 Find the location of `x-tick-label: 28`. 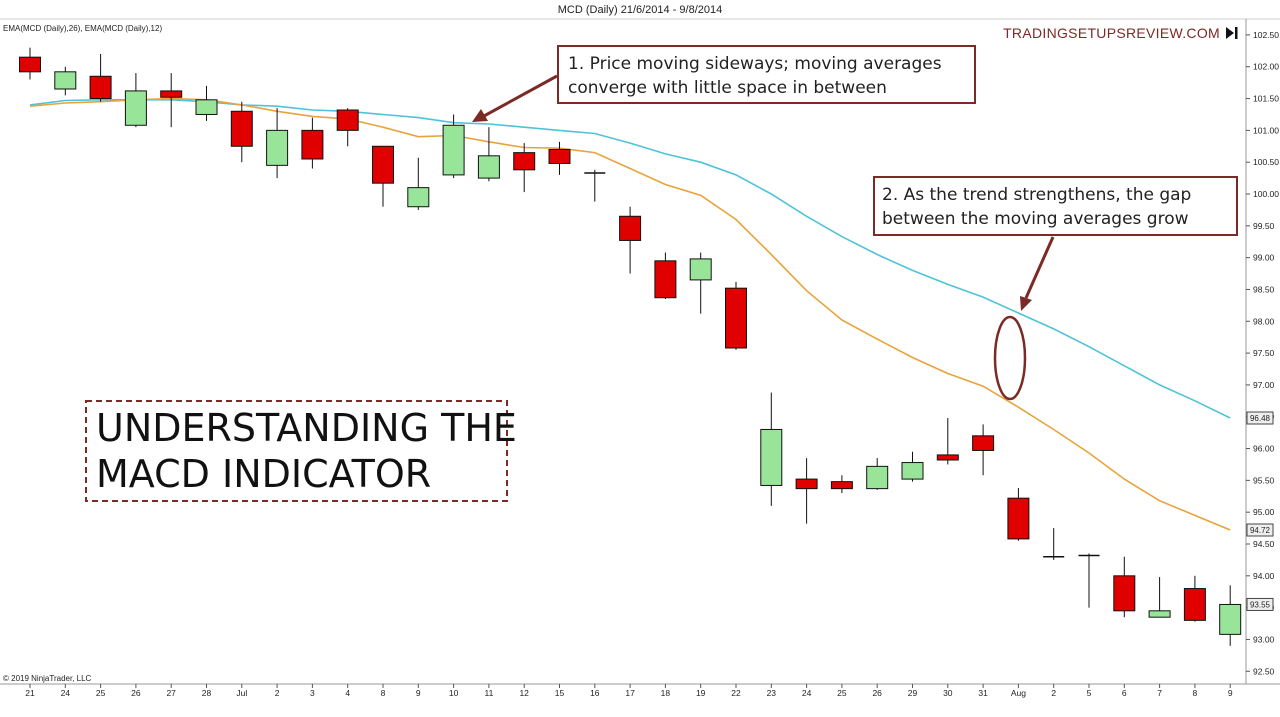

x-tick-label: 28 is located at coordinates (207, 693).